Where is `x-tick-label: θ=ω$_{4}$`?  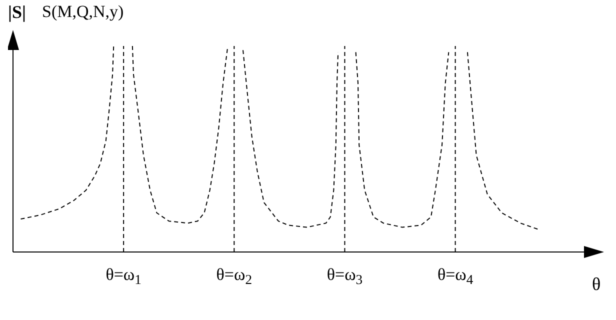
x-tick-label: θ=ω$_{4}$ is located at coordinates (455, 276).